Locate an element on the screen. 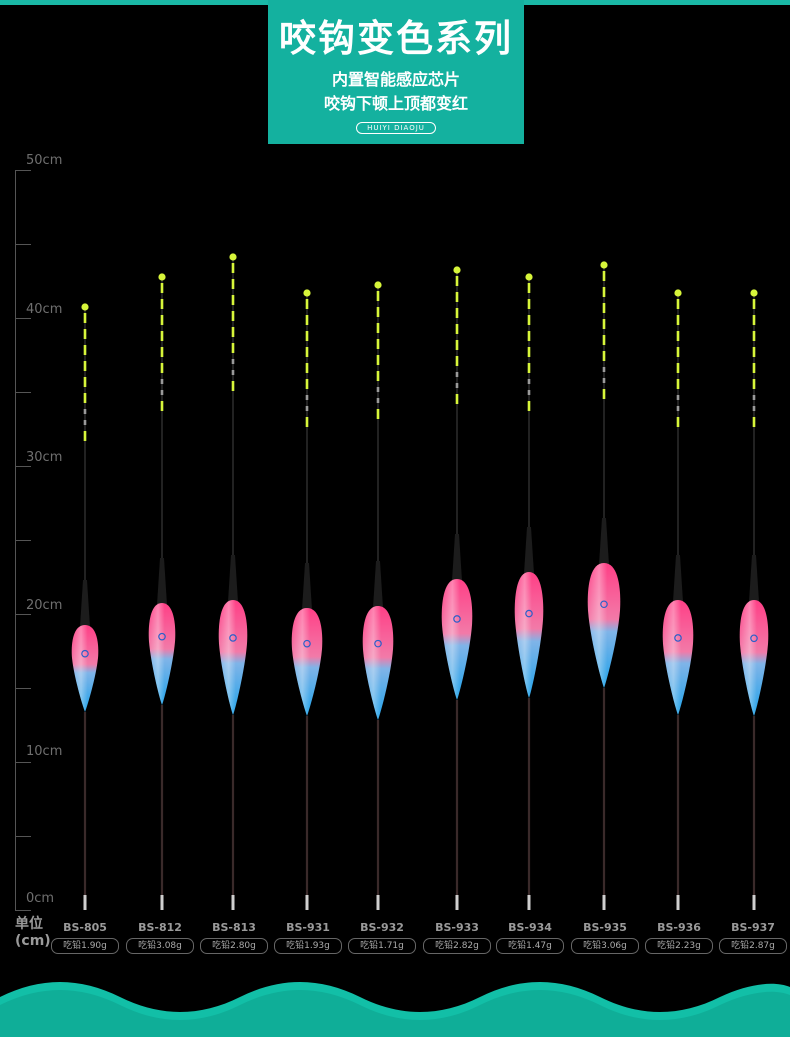 The image size is (790, 1037). model-label: BS-934 is located at coordinates (530, 927).